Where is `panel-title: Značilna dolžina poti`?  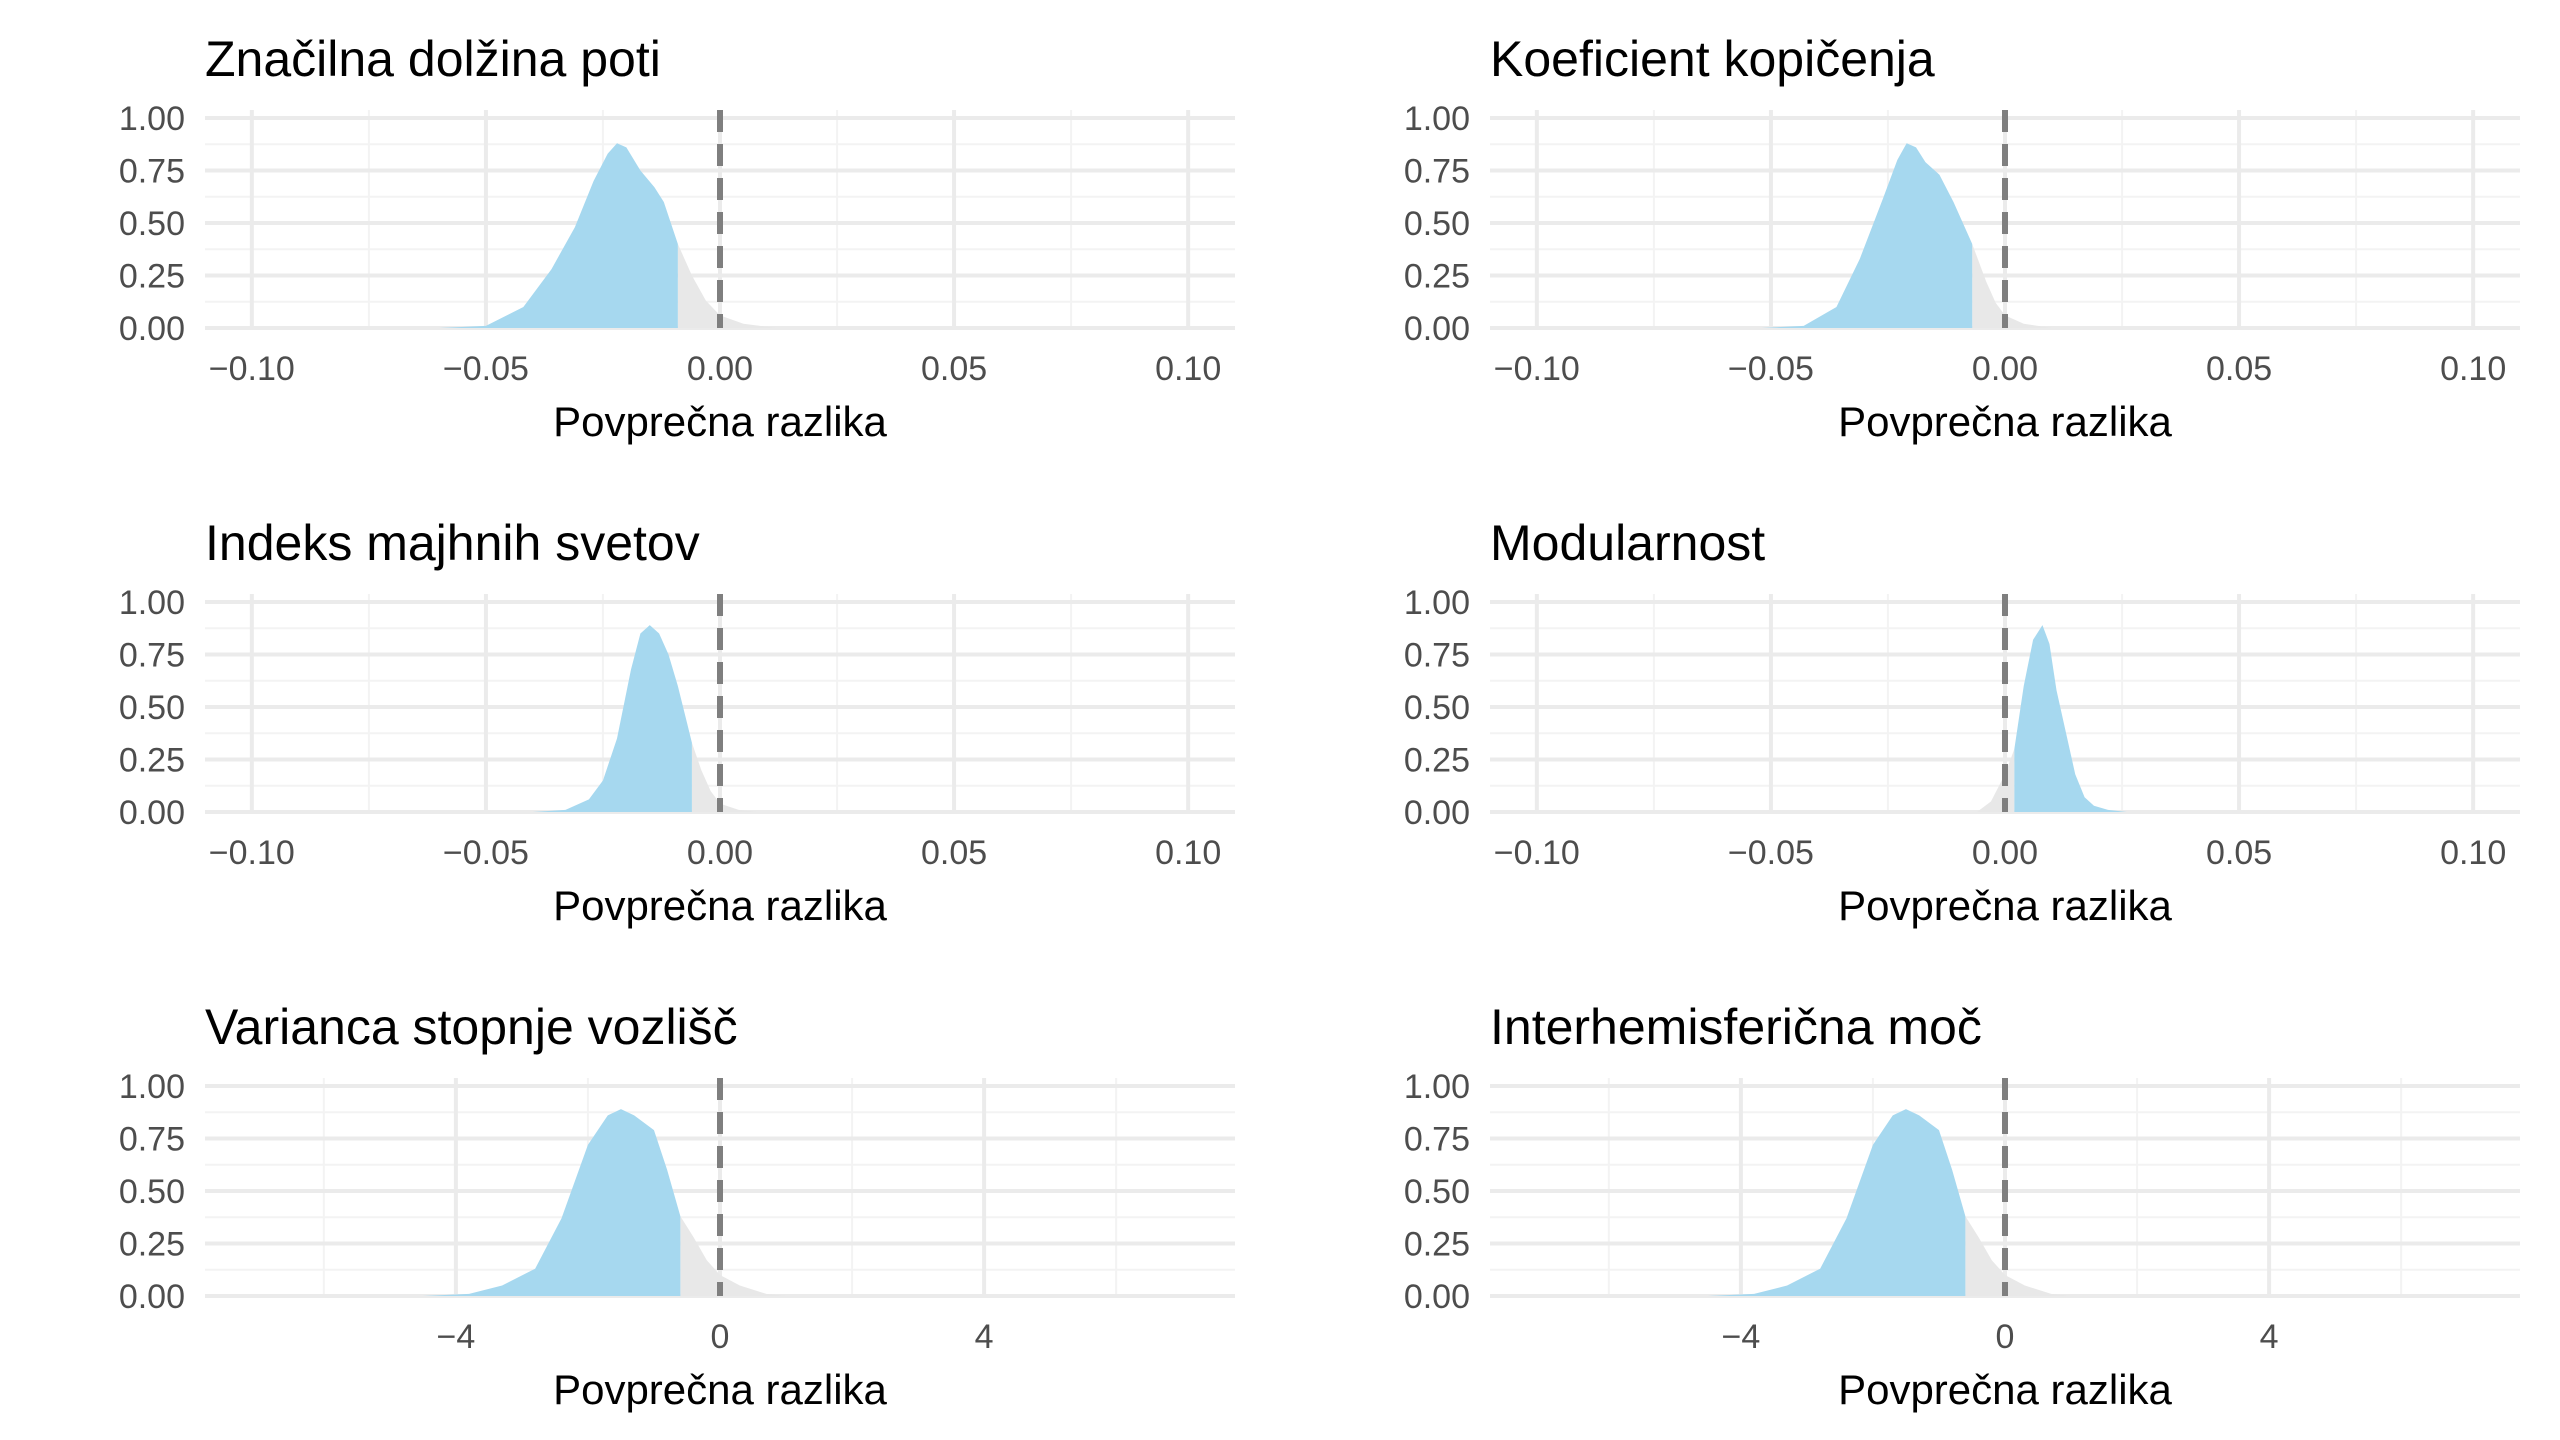 panel-title: Značilna dolžina poti is located at coordinates (433, 59).